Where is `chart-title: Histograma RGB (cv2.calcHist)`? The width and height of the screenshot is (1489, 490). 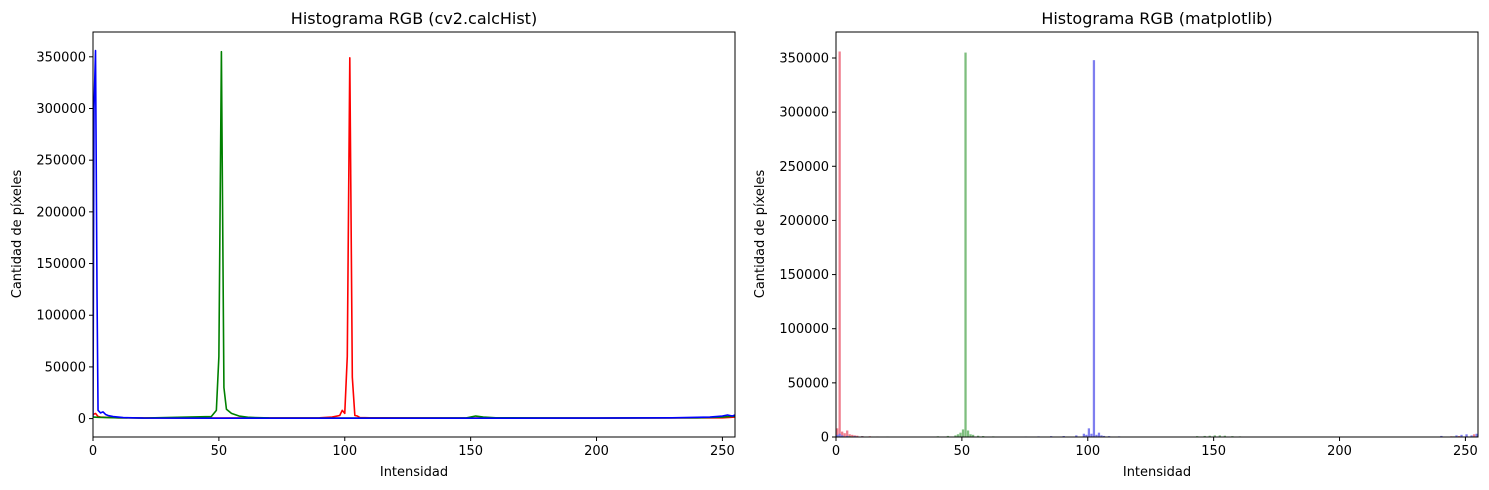 chart-title: Histograma RGB (cv2.calcHist) is located at coordinates (414, 18).